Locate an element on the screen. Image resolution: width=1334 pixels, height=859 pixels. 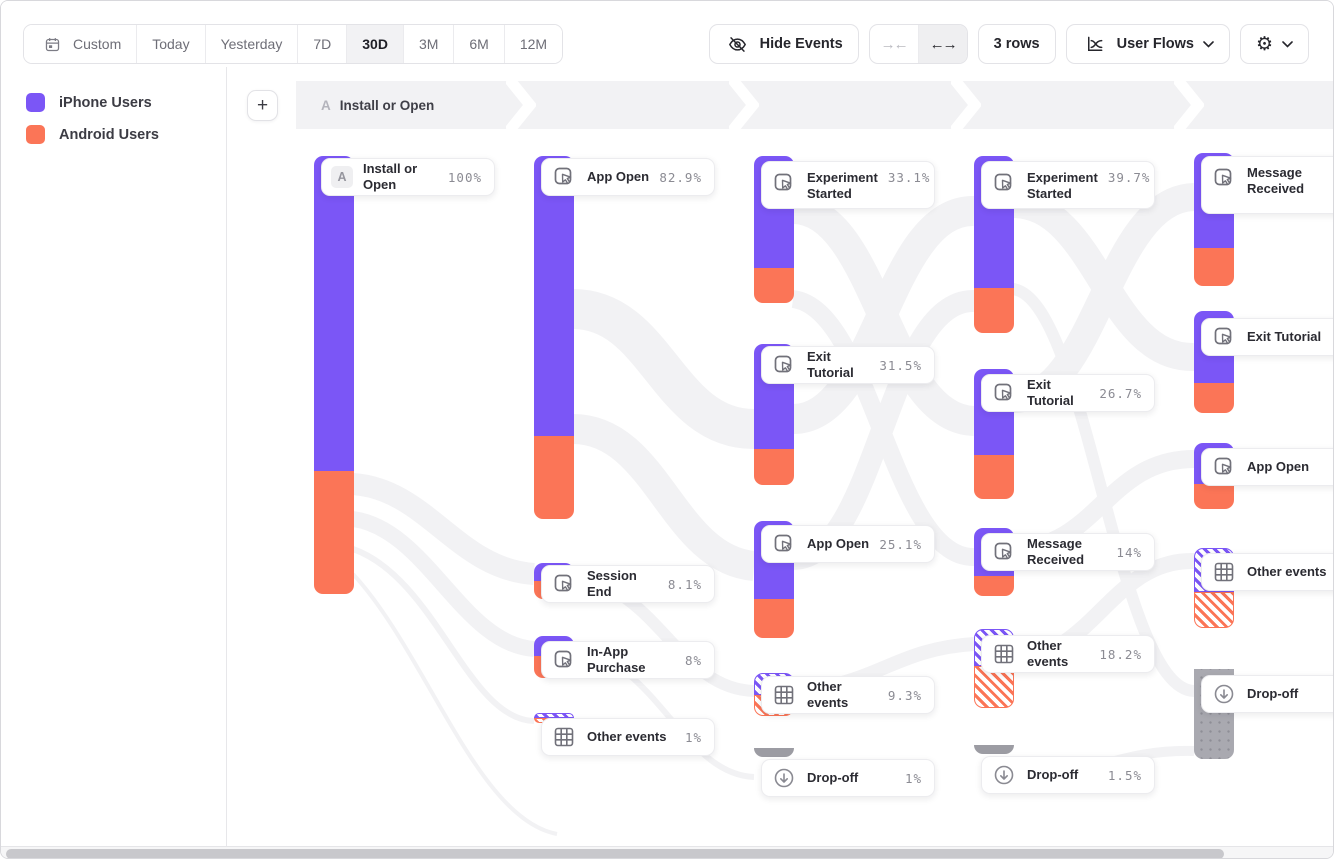
flow-node-card-app-open: App Open 82.9% is located at coordinates (628, 177).